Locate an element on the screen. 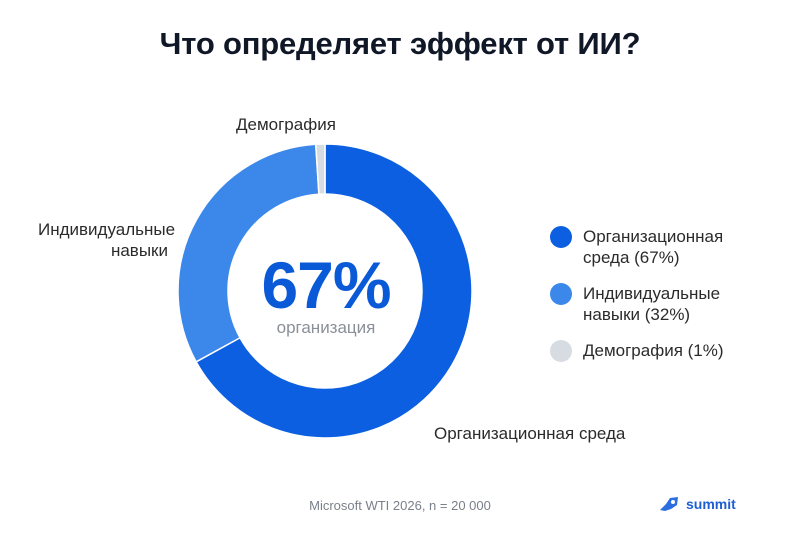 This screenshot has height=533, width=800. legend-org-line1: Организационная is located at coordinates (653, 236).